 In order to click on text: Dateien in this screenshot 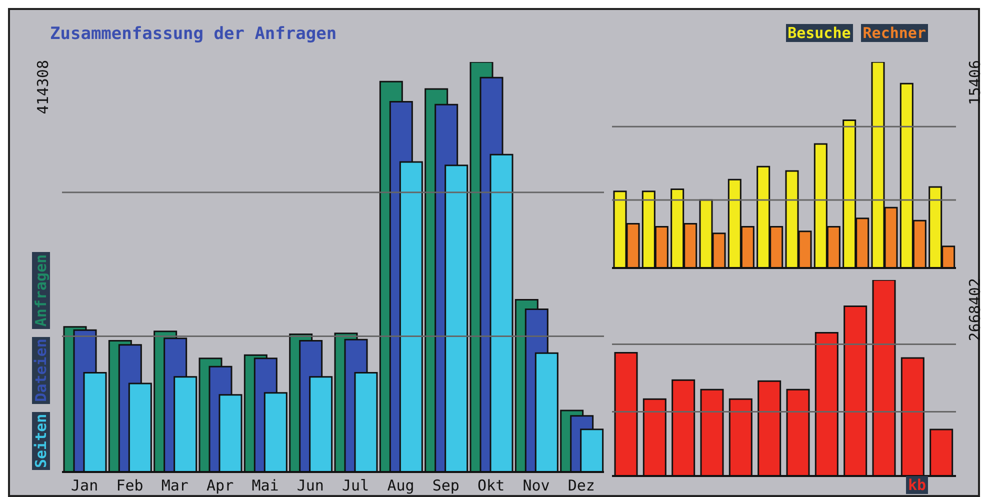, I will do `click(41, 370)`.